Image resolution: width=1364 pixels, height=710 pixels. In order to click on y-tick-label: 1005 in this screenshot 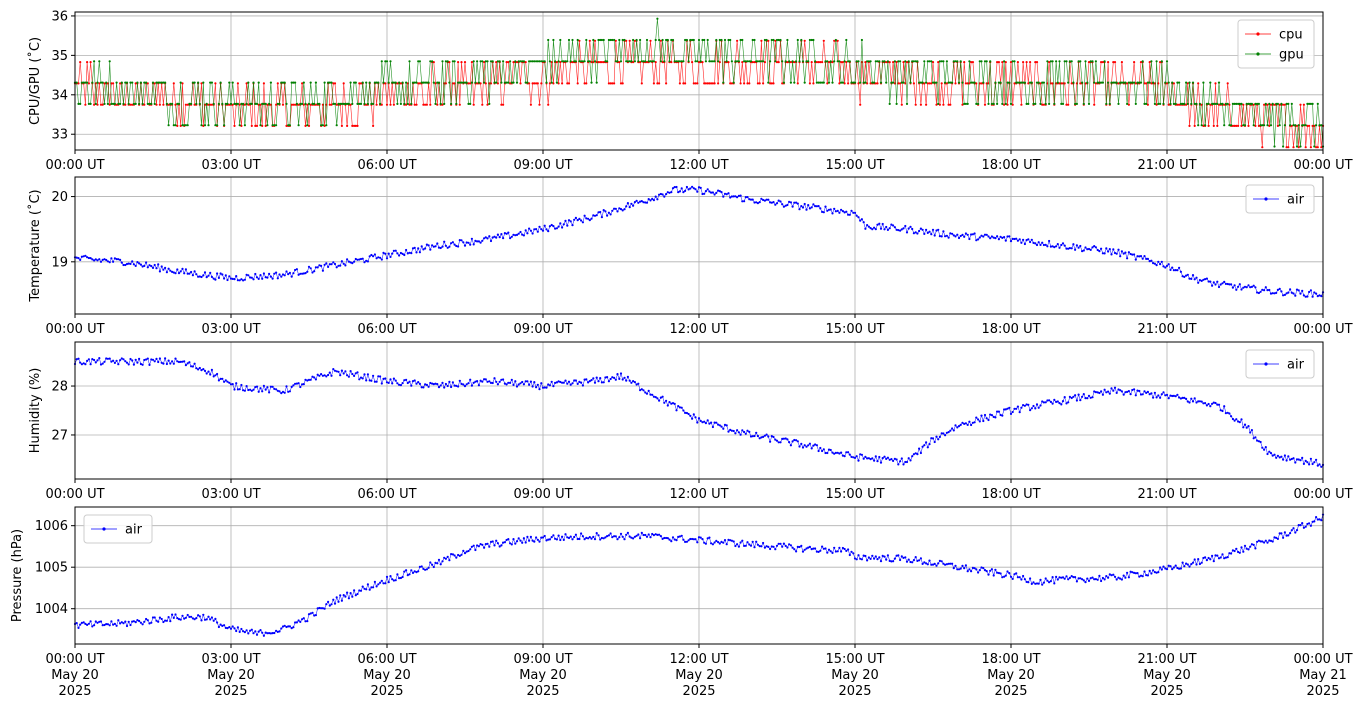, I will do `click(51, 568)`.